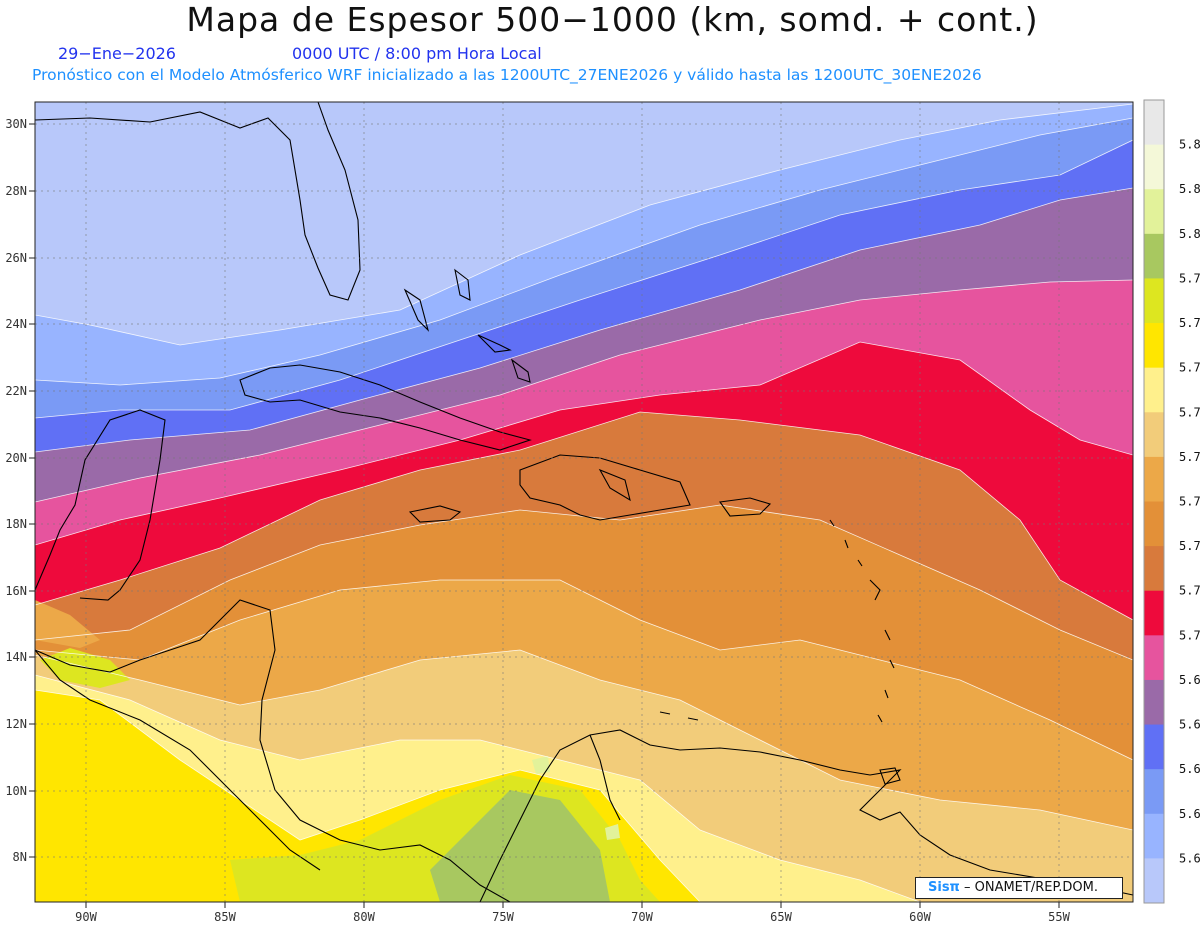  I want to click on colorbar-label: 5.748, so click(1189, 457).